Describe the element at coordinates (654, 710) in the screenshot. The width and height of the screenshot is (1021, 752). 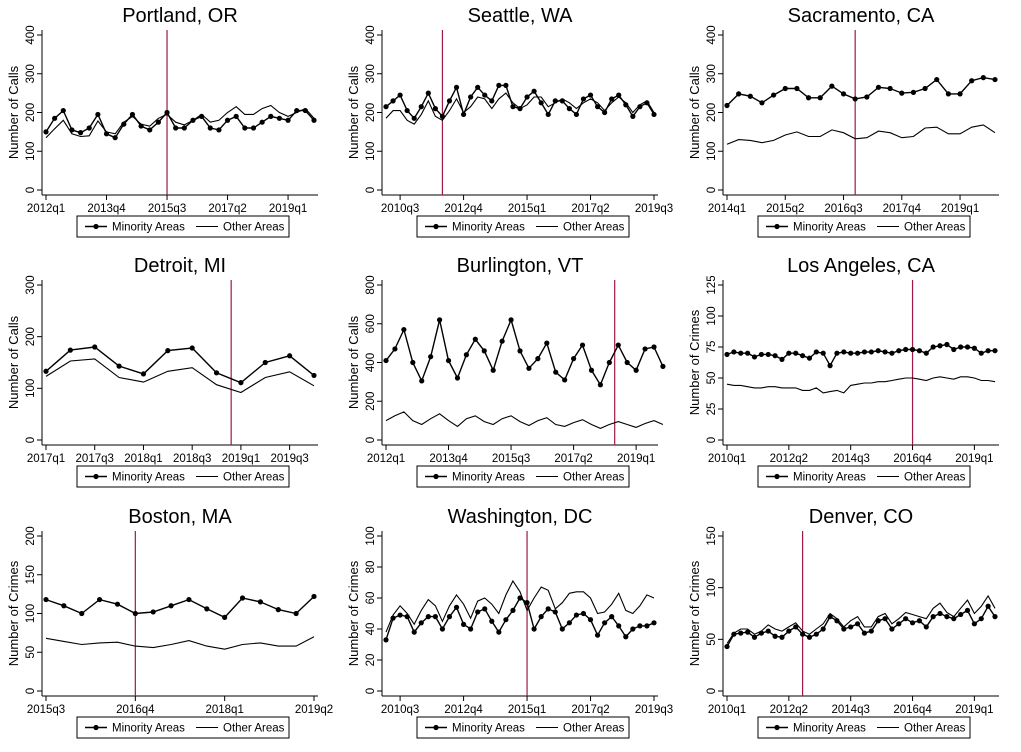
I see `x-tick-label: 2019q3` at that location.